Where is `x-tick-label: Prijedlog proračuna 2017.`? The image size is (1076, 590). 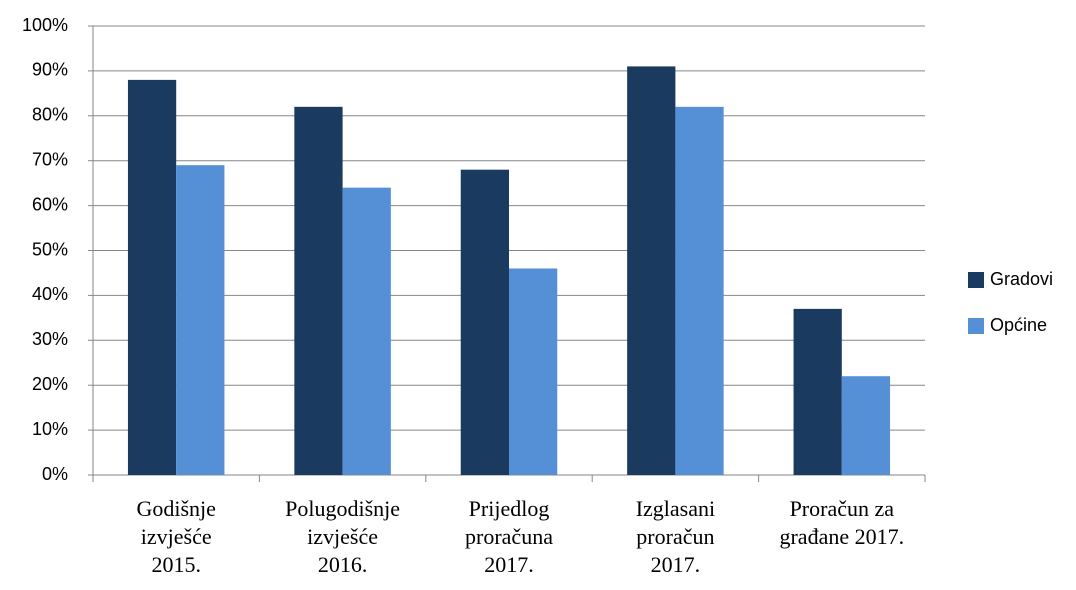
x-tick-label: Prijedlog proračuna 2017. is located at coordinates (509, 536).